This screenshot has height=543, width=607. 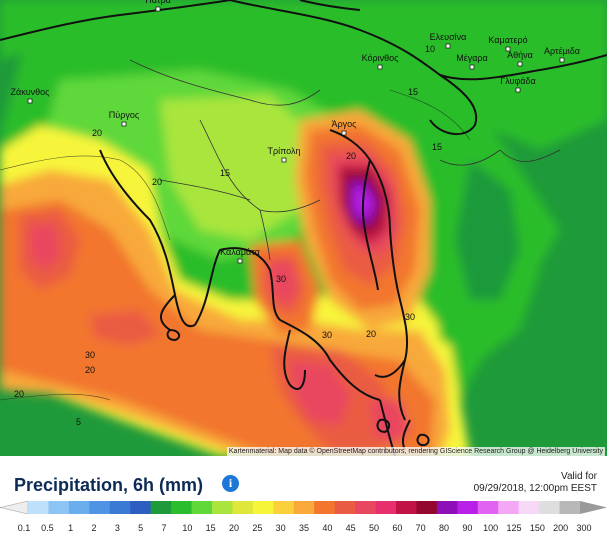 What do you see at coordinates (163, 528) in the screenshot?
I see `legend-tick-label: 7` at bounding box center [163, 528].